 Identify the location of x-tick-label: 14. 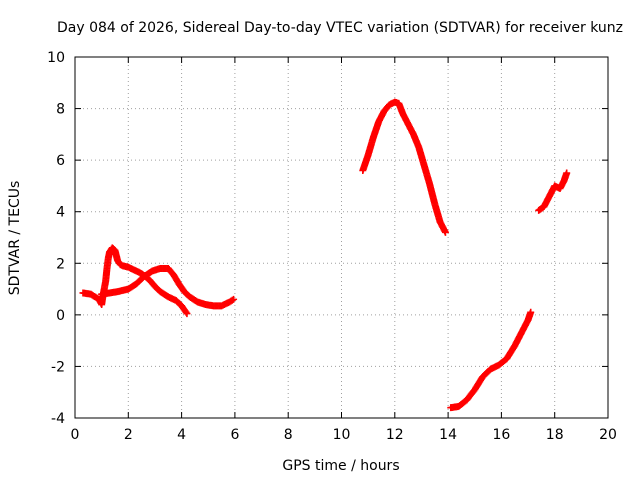
(448, 435).